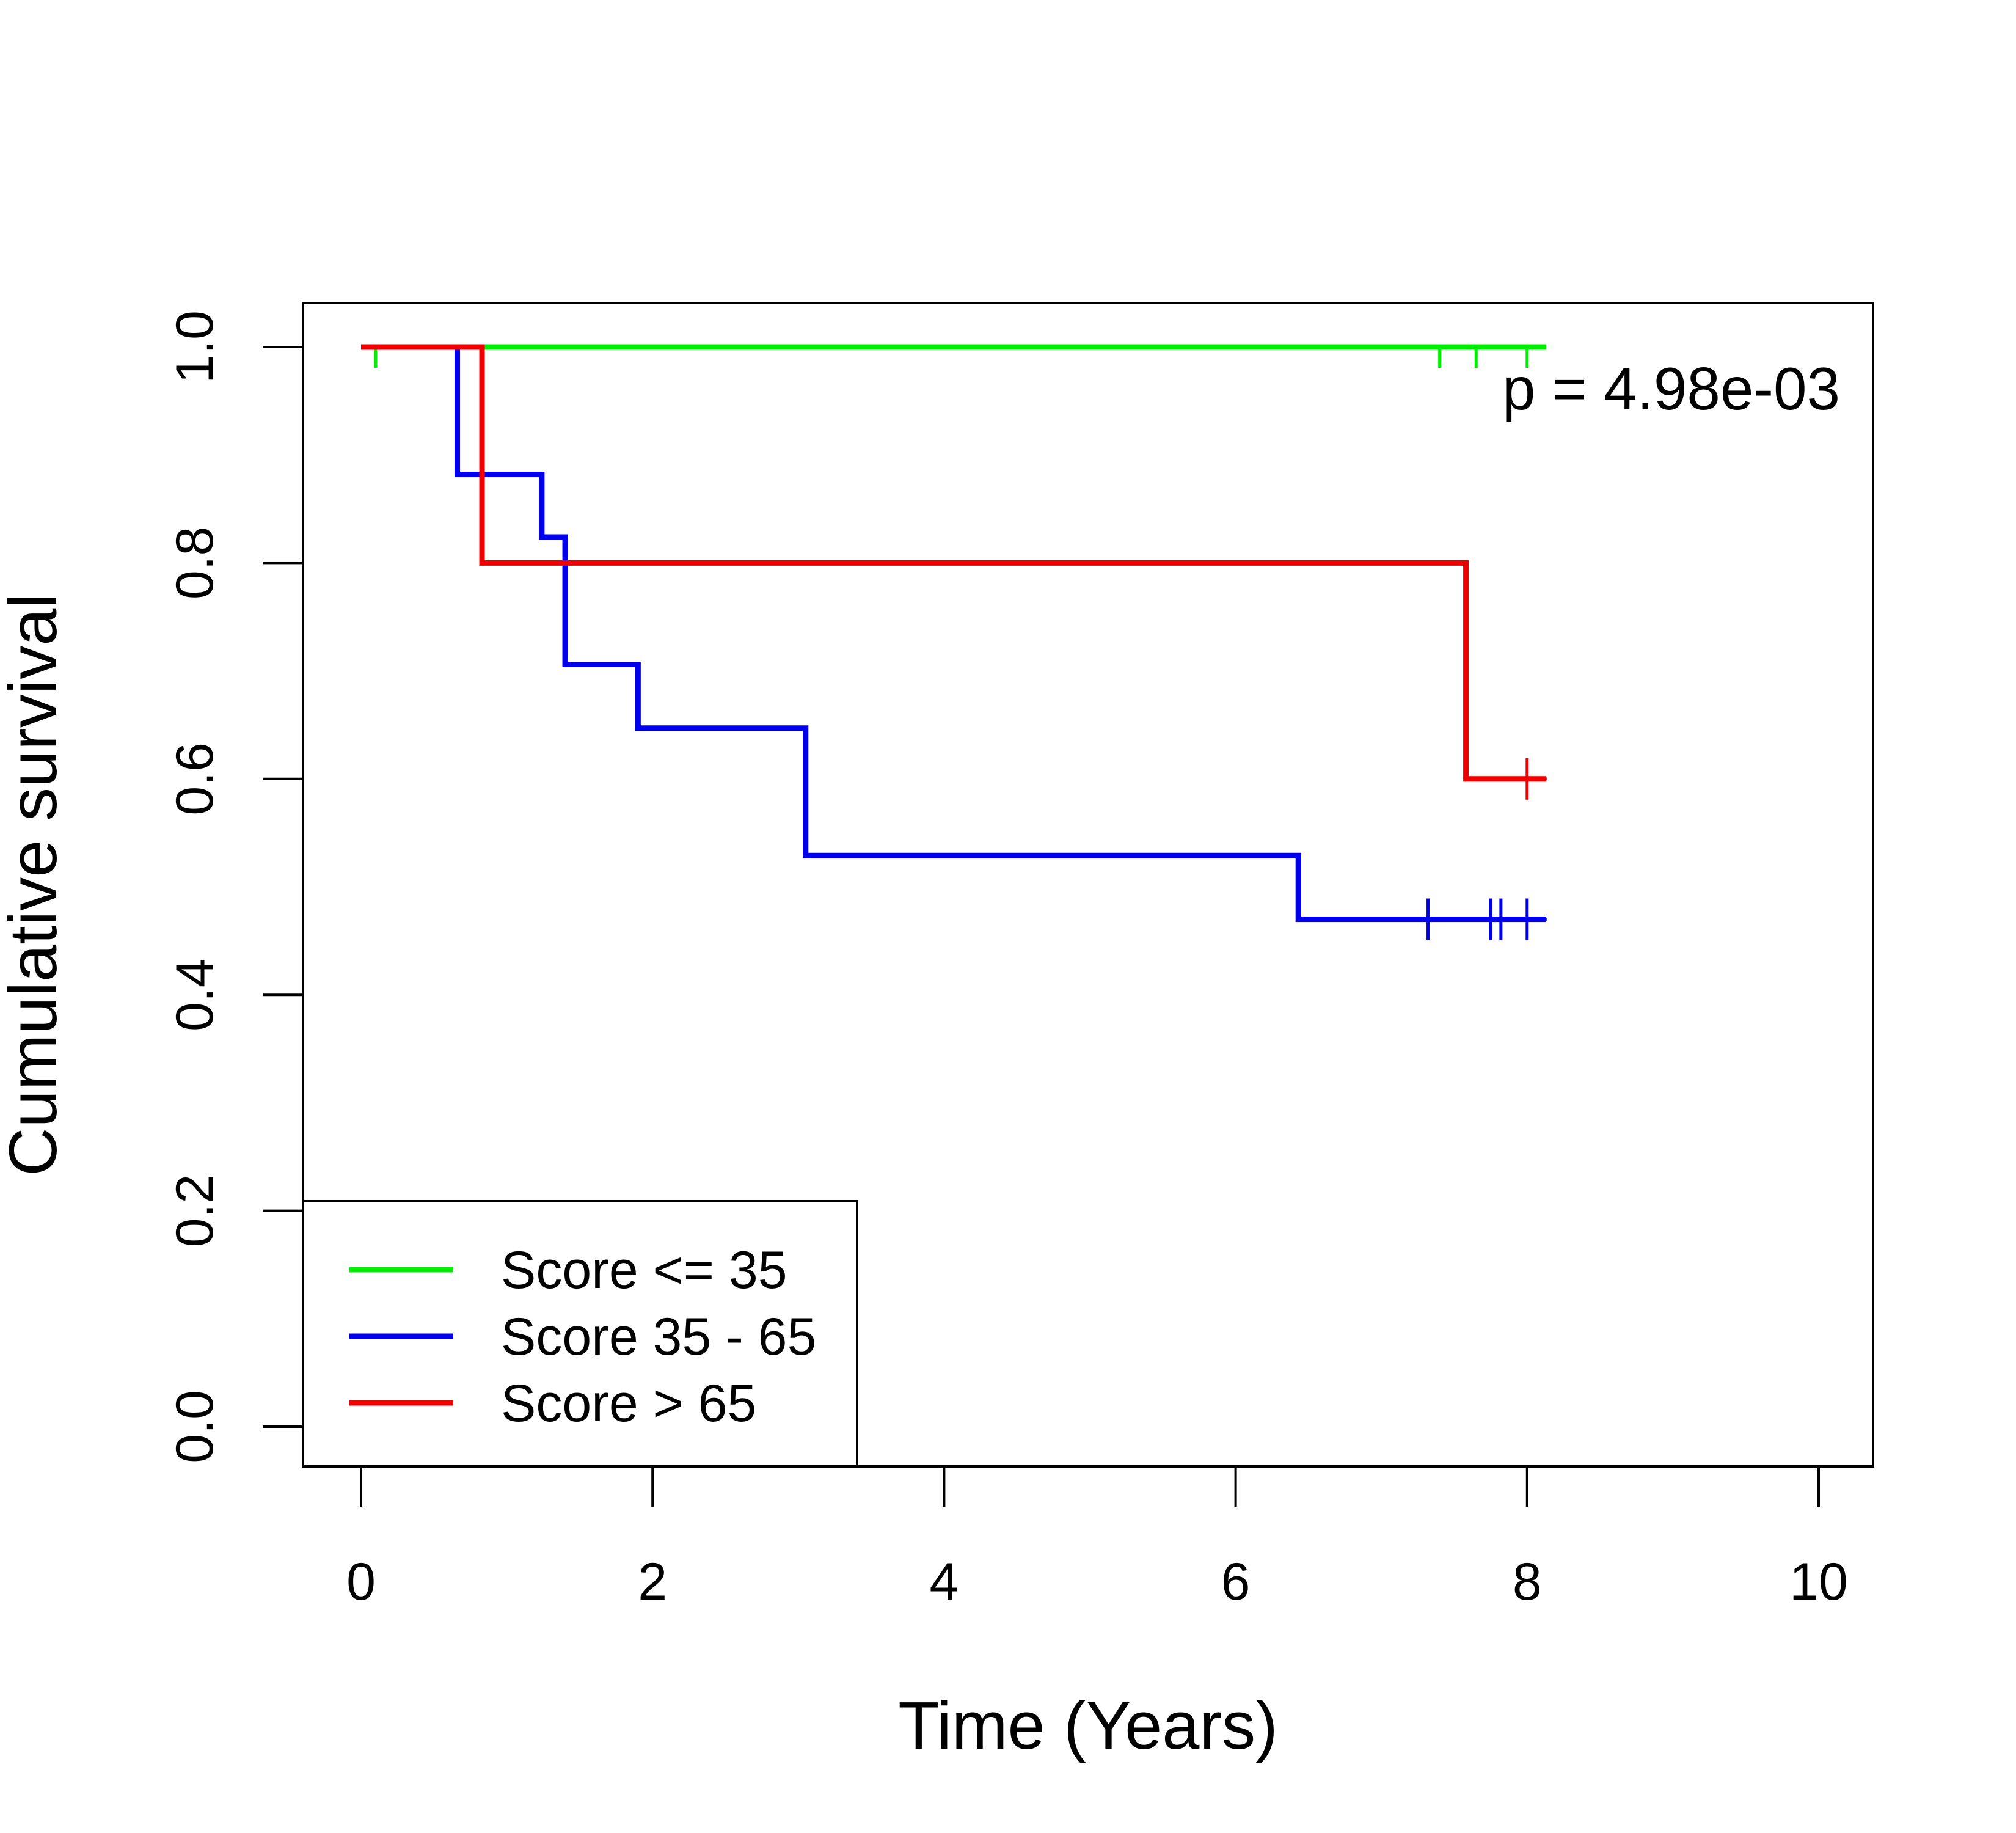  What do you see at coordinates (235, 886) in the screenshot?
I see `y-axis: 0.0 0.2 0.4 0.6 0.8 1.0` at bounding box center [235, 886].